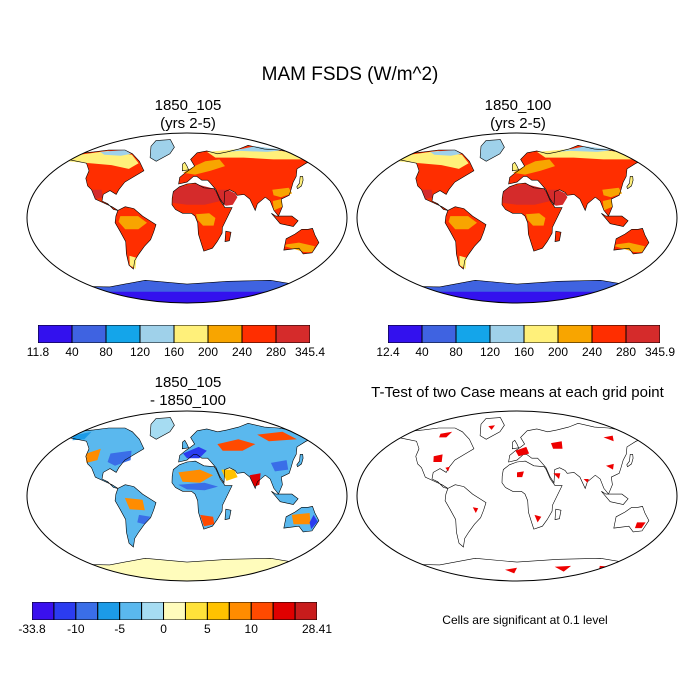 This screenshot has width=700, height=700. I want to click on map1-greenland, so click(162, 150).